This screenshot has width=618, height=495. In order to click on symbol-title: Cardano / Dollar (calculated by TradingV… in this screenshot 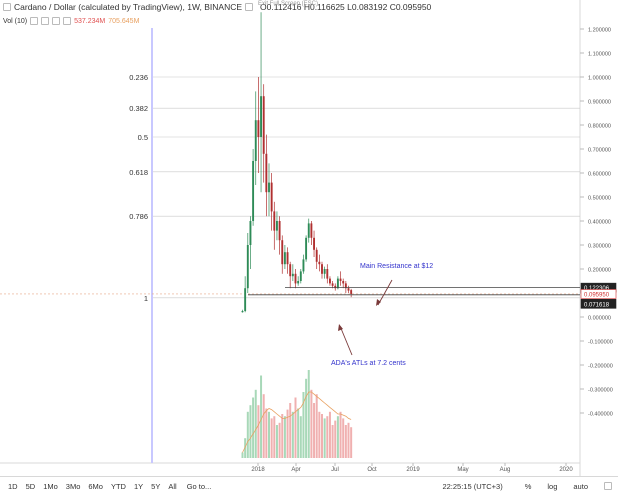, I will do `click(128, 7)`.